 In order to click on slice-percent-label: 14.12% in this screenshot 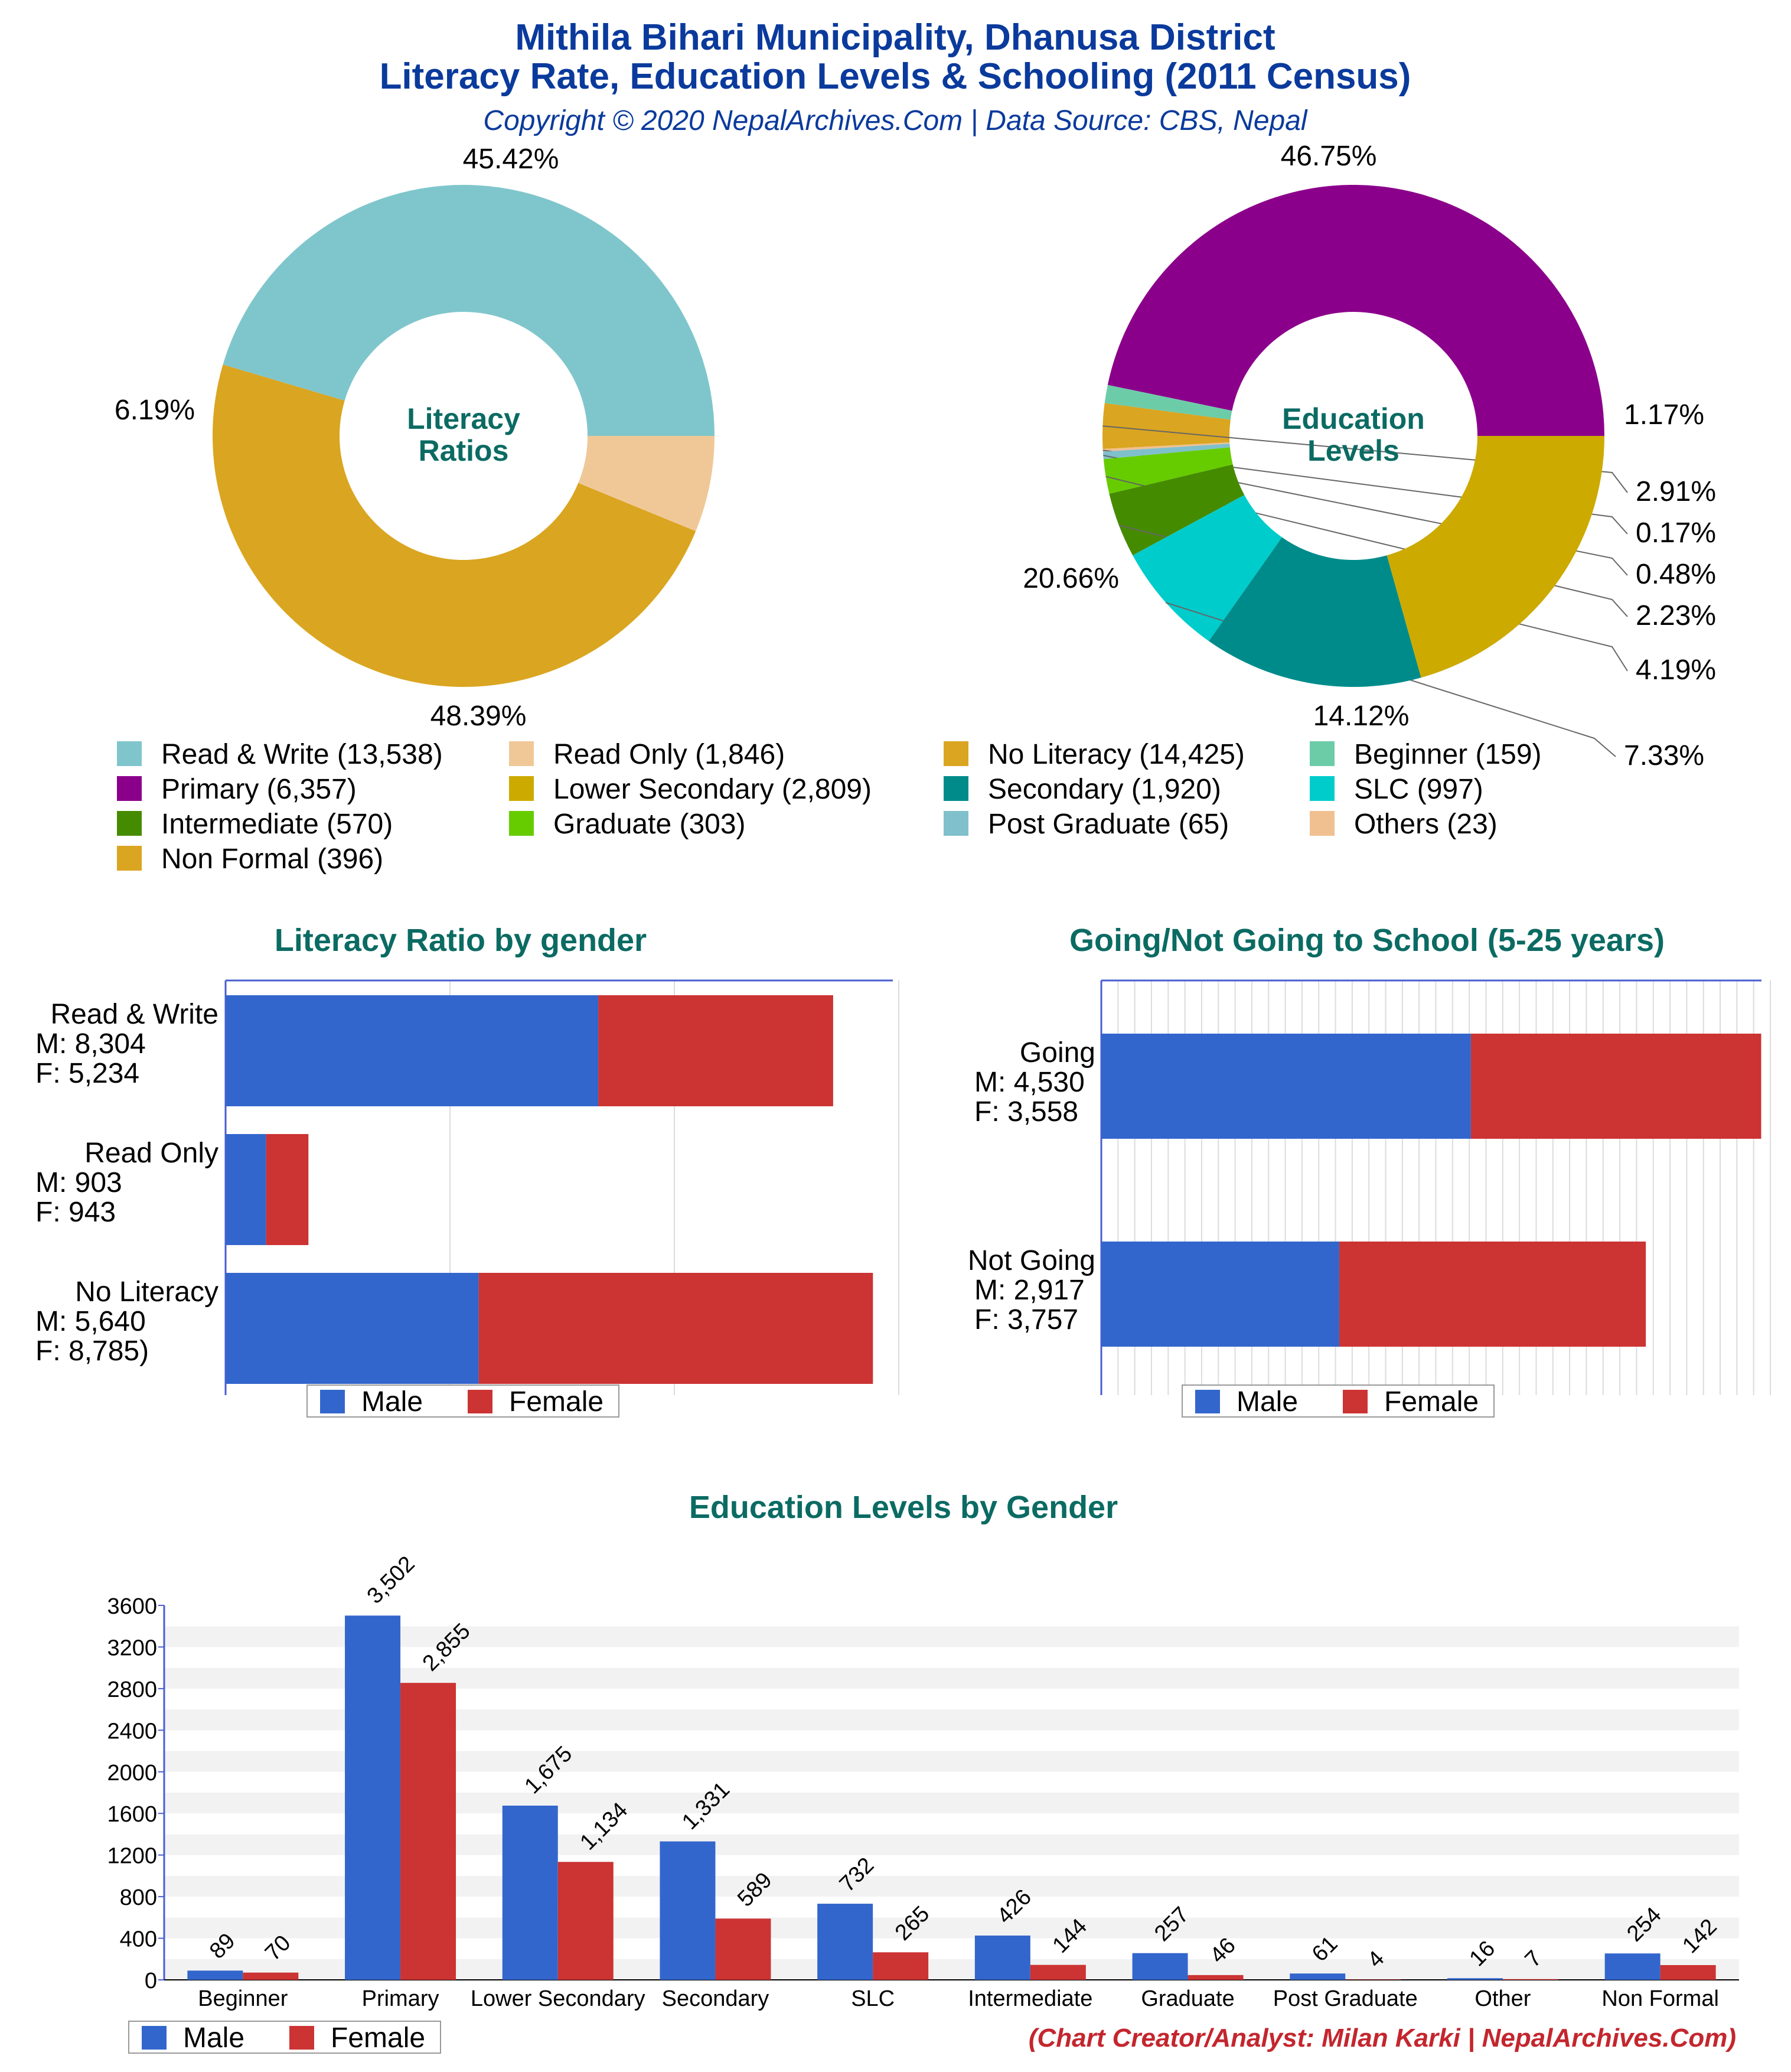, I will do `click(1361, 716)`.